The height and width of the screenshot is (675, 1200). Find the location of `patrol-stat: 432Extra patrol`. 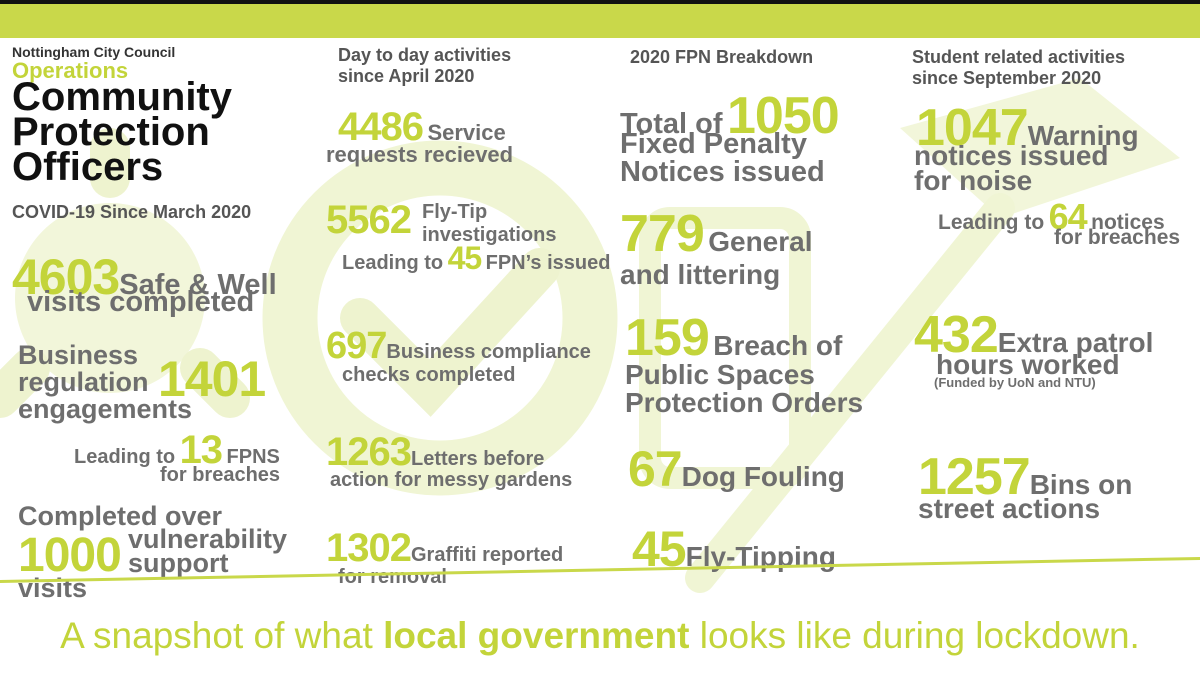

patrol-stat: 432Extra patrol is located at coordinates (1033, 335).